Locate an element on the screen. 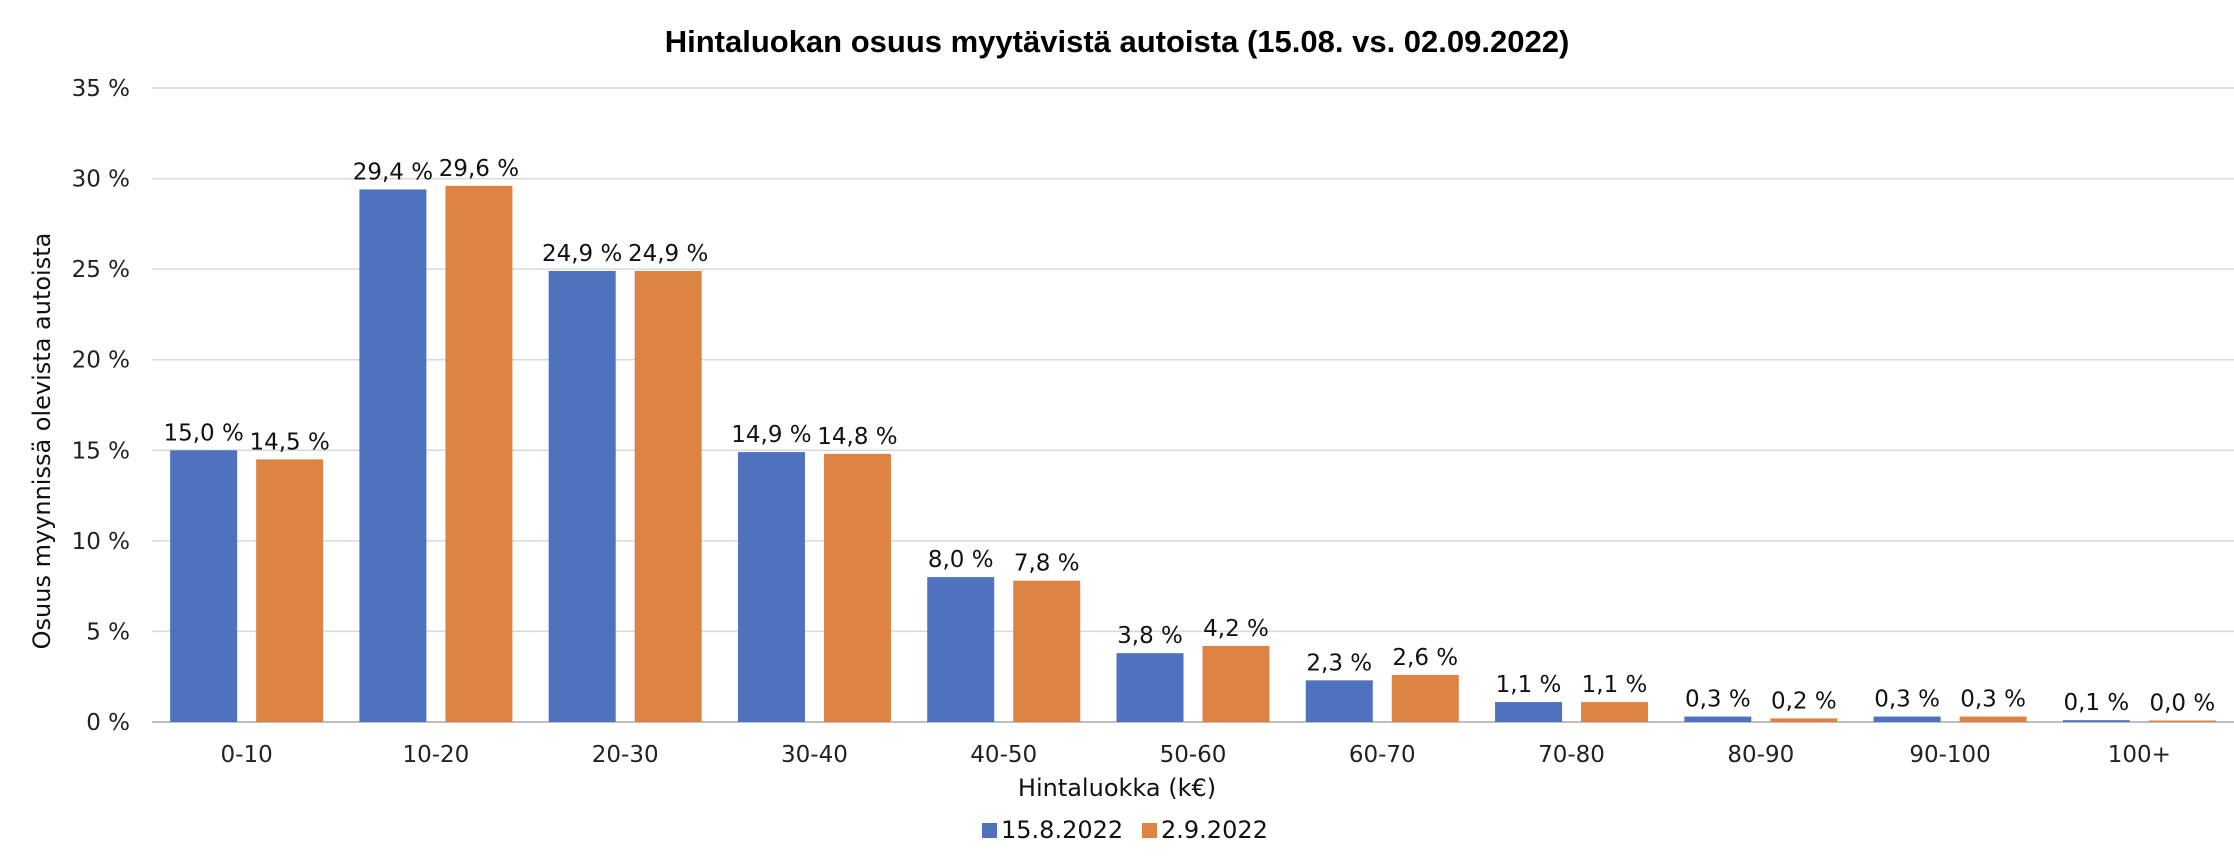 The height and width of the screenshot is (862, 2234). x-tick-label: 50-60 is located at coordinates (1193, 755).